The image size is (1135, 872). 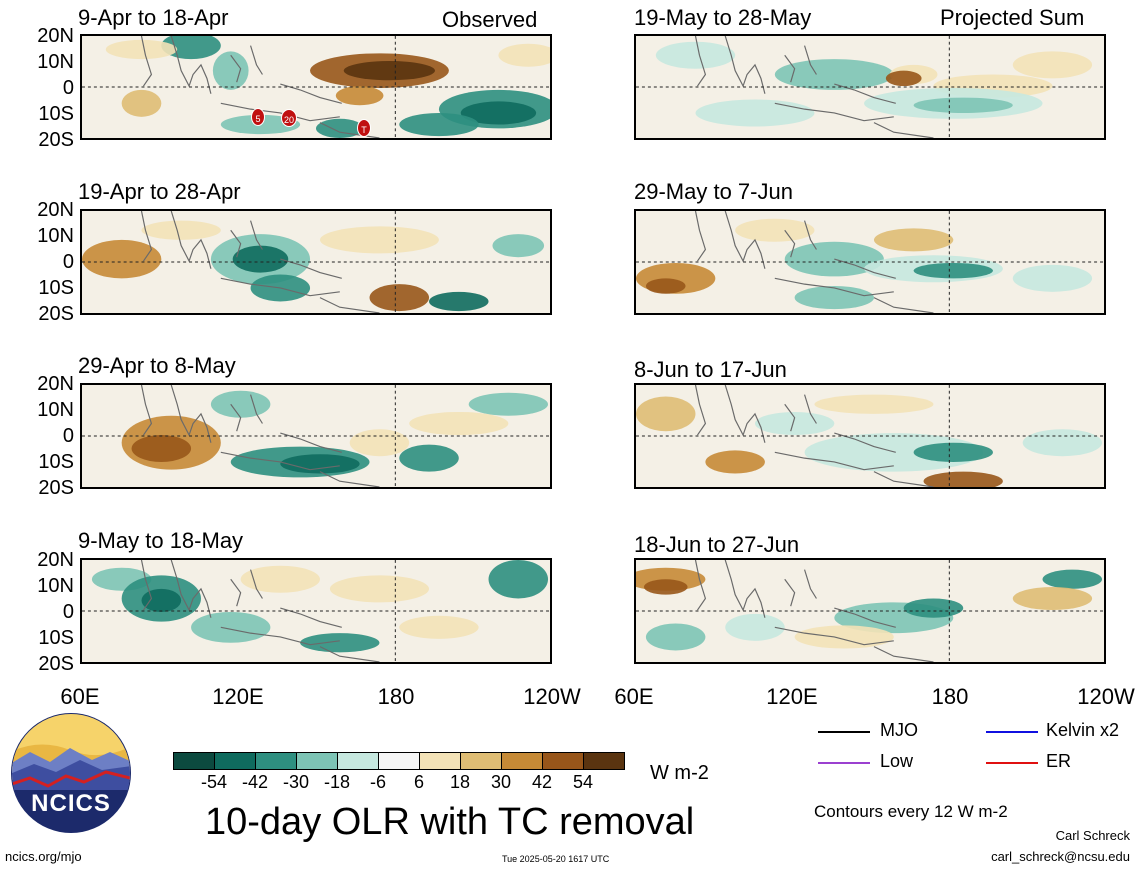 I want to click on panel-title-right-1: 19-May to 28-May, so click(x=723, y=17).